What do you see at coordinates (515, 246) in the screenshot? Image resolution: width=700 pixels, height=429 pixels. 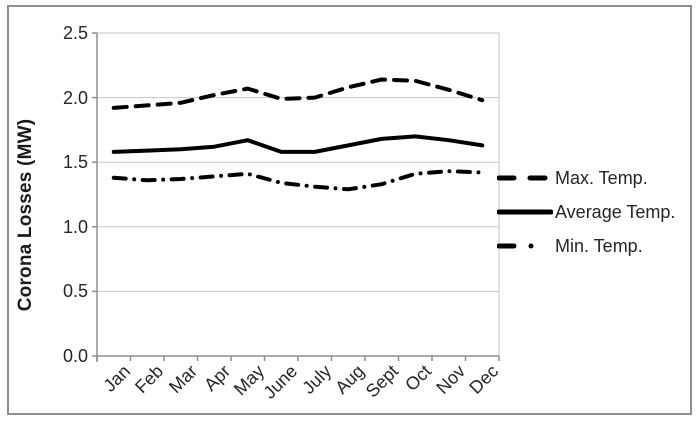 I see `legend-key-dashdot-line` at bounding box center [515, 246].